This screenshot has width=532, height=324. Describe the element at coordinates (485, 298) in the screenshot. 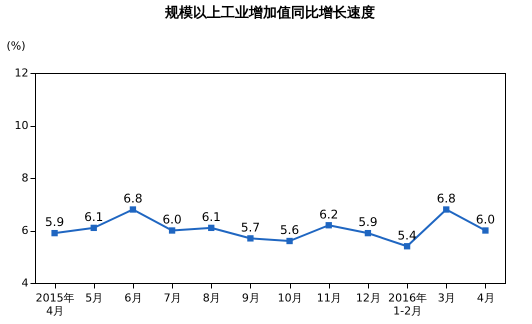

I see `x-tick-label: 4月` at that location.